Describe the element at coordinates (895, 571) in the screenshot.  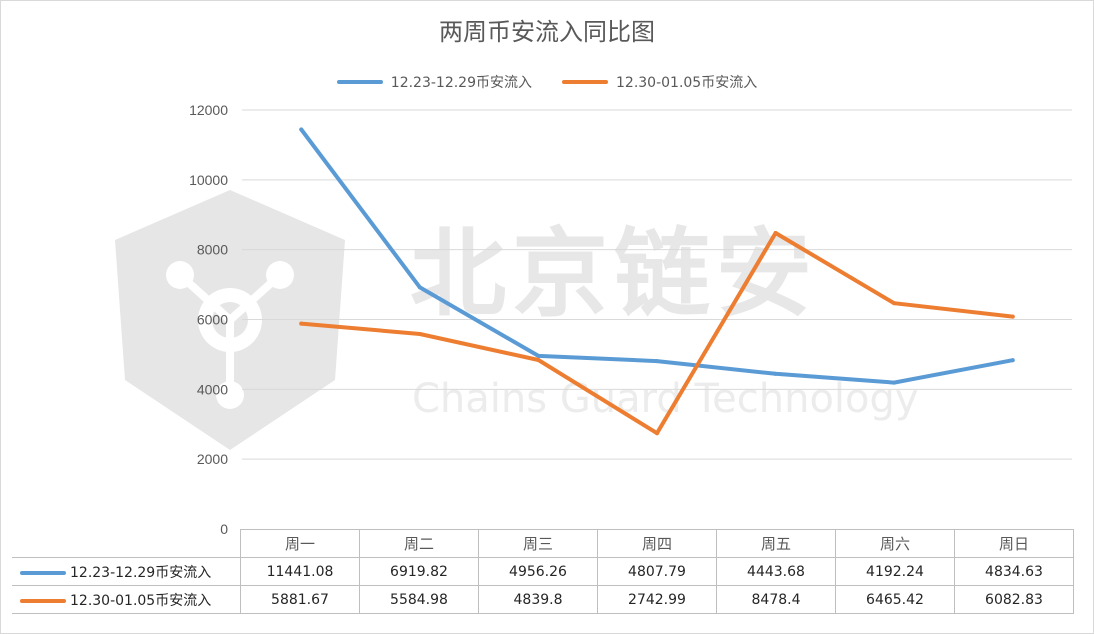
I see `table-cell: 4192.24` at that location.